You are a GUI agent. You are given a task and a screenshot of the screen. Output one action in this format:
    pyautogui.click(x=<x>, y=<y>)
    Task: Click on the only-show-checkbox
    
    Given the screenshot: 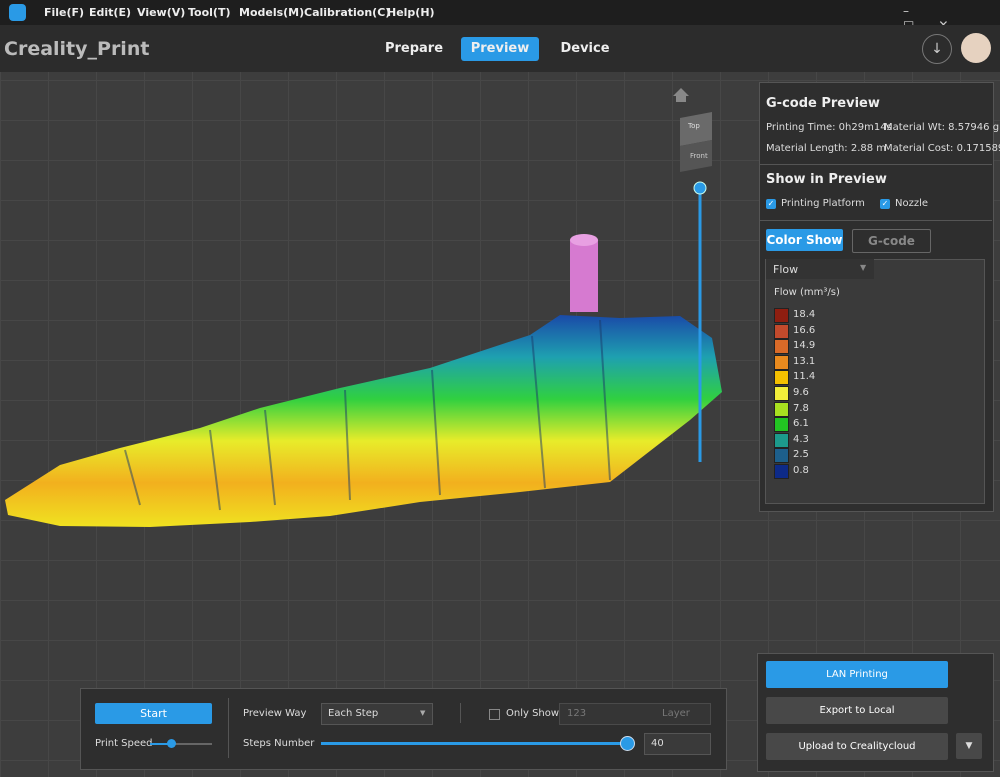 What is the action you would take?
    pyautogui.click(x=494, y=714)
    